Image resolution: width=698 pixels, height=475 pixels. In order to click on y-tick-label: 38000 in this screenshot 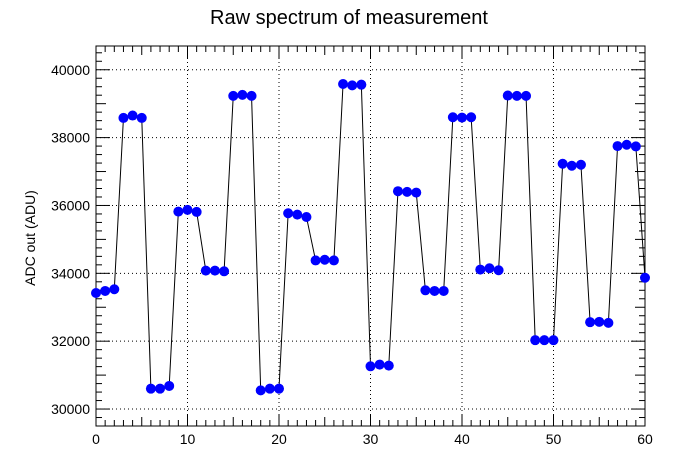, I will do `click(70, 138)`.